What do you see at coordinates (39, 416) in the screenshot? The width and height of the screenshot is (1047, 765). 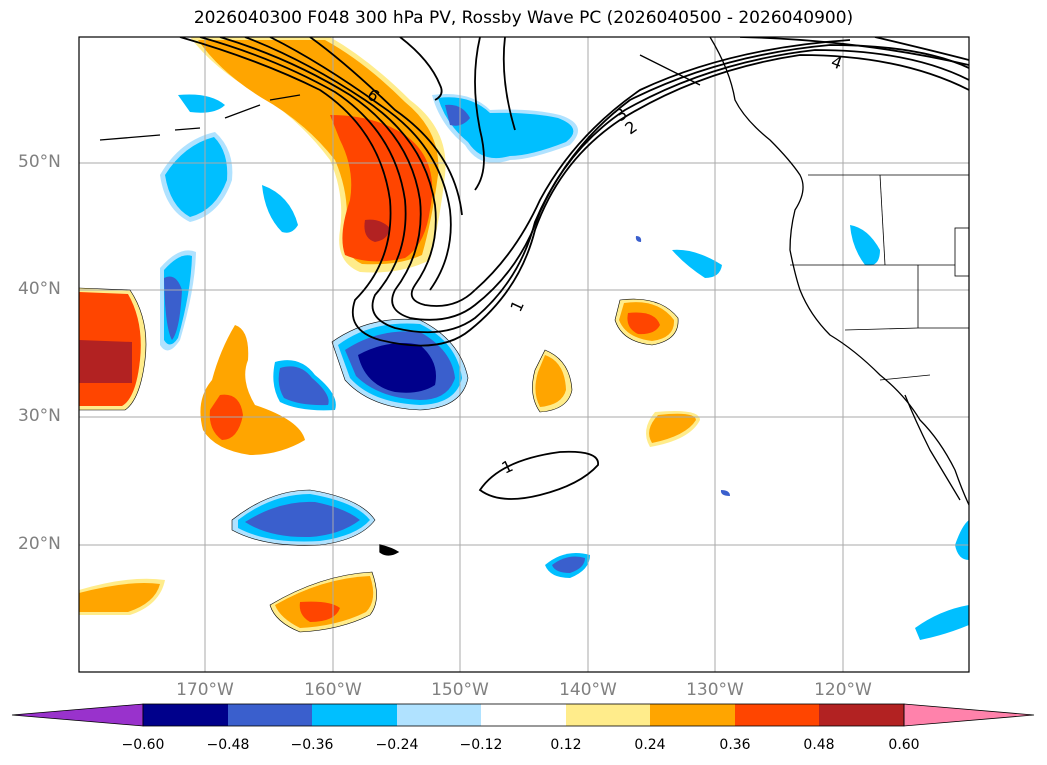 I see `lat-label: 30°N` at bounding box center [39, 416].